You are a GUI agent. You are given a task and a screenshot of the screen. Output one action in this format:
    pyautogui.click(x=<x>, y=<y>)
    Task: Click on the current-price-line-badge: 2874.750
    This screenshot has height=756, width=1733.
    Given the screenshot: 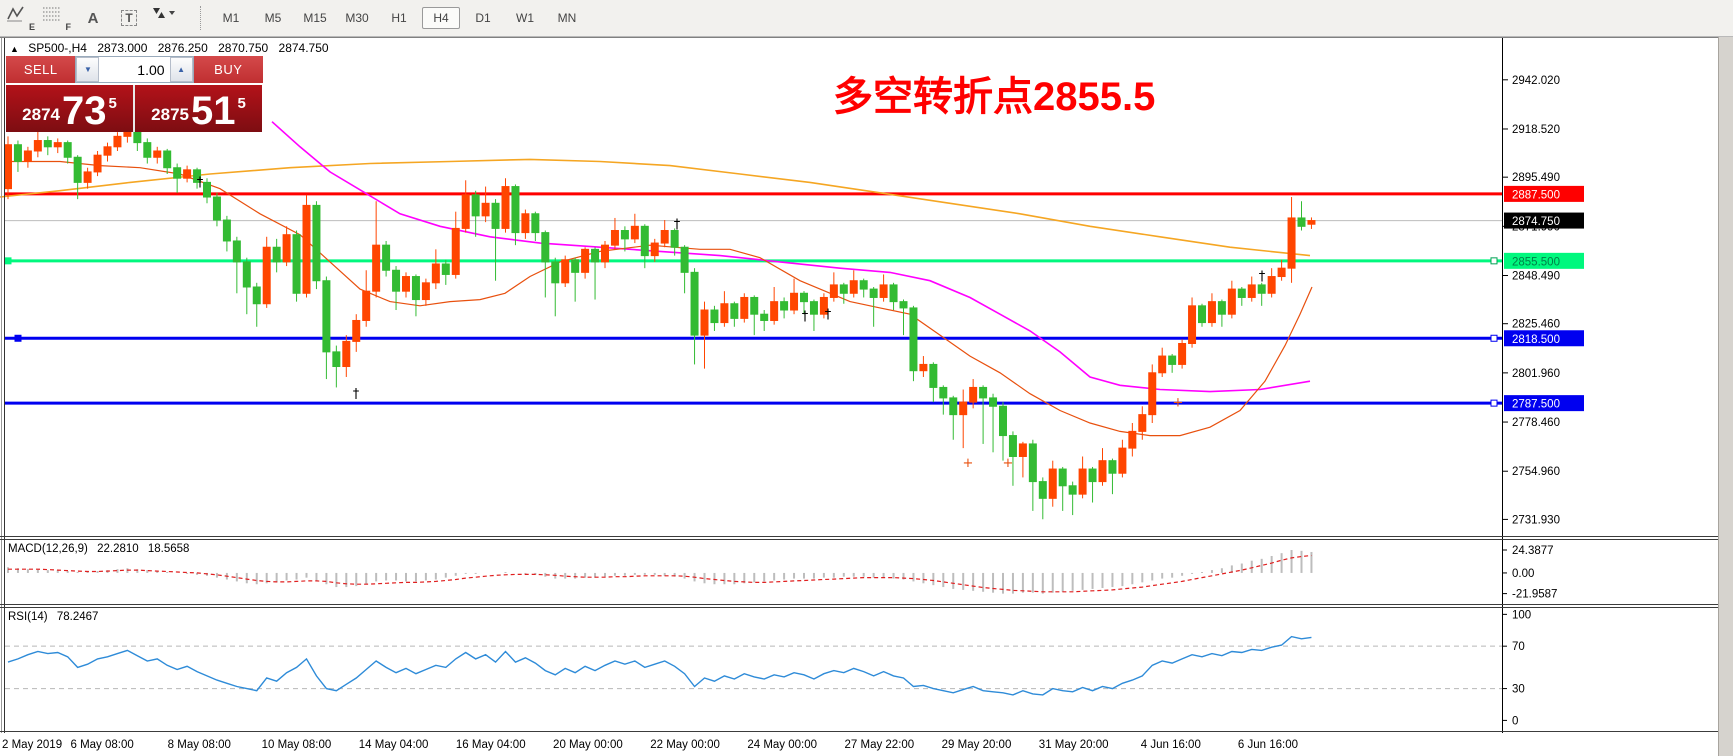 What is the action you would take?
    pyautogui.click(x=1536, y=222)
    